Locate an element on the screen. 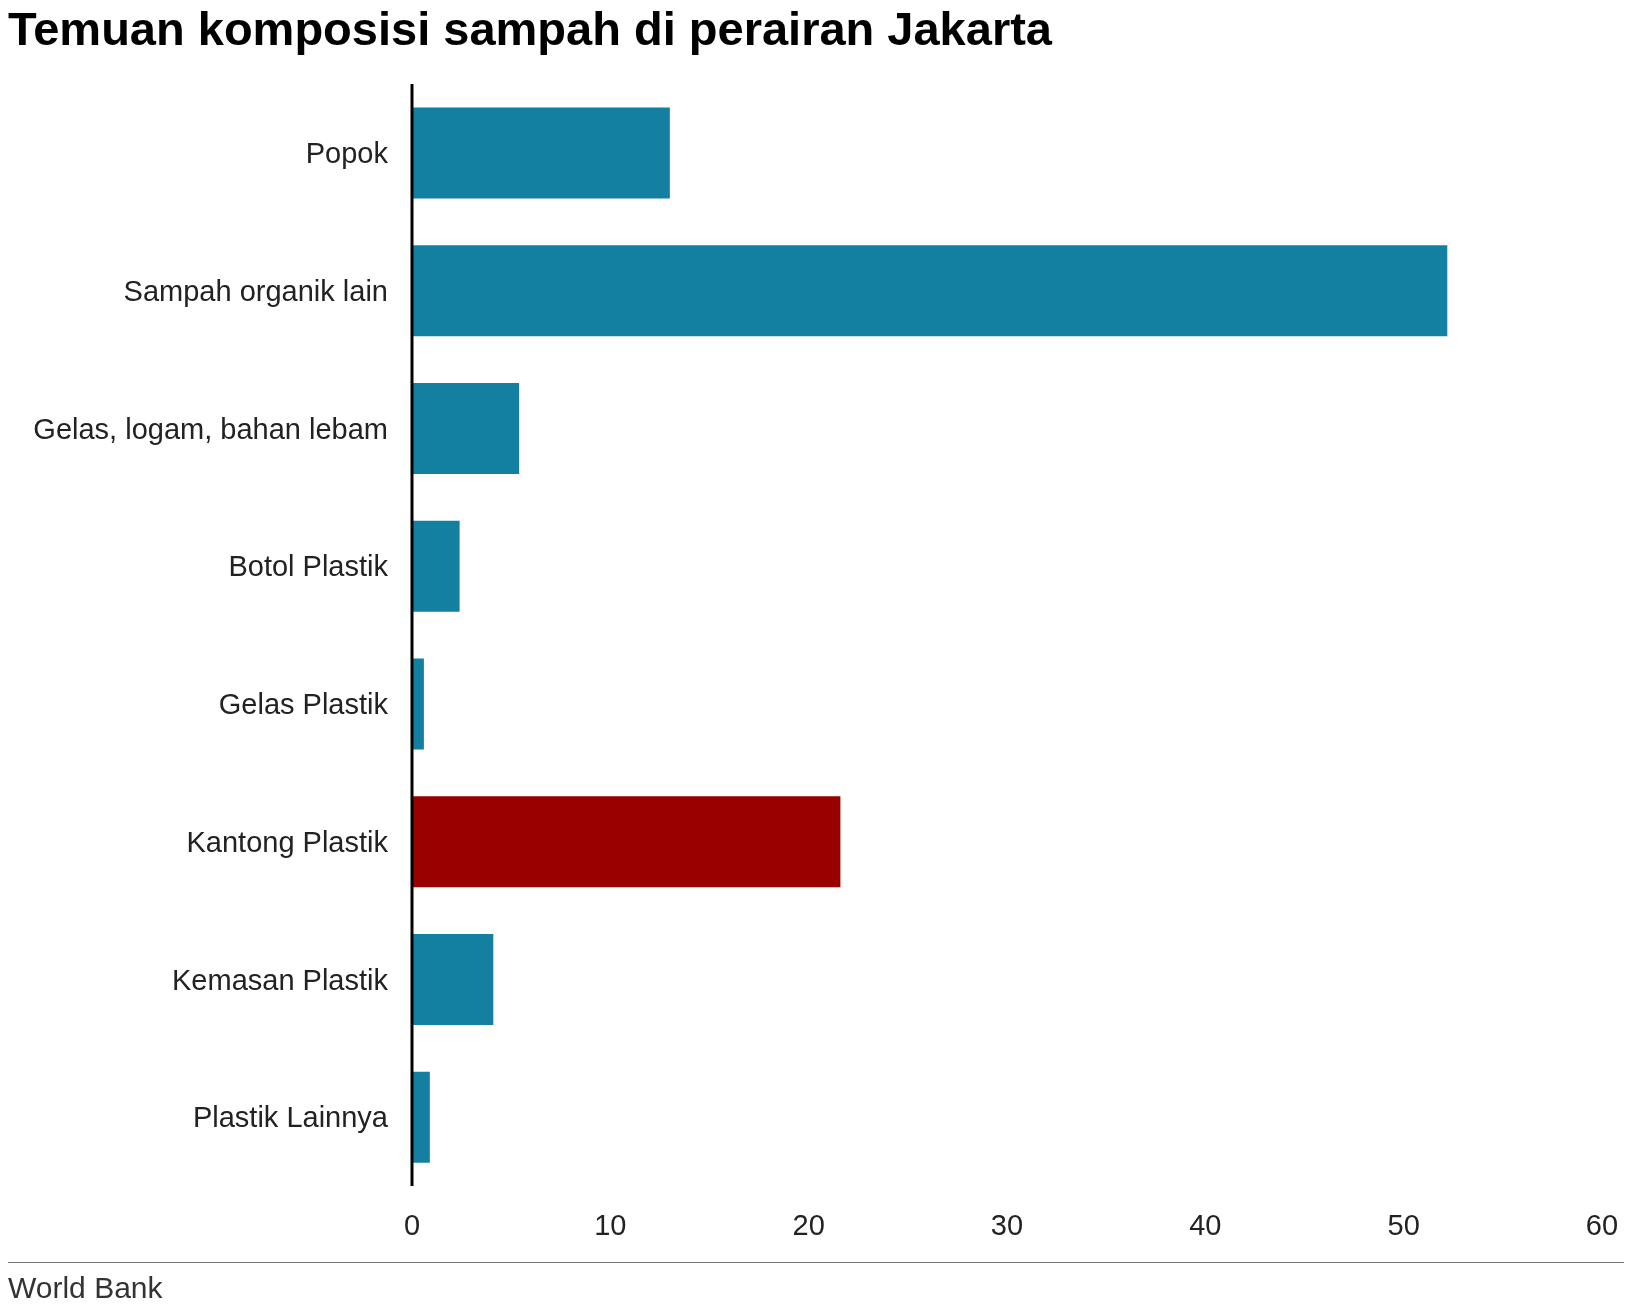 The width and height of the screenshot is (1632, 1310). x-tick-label: 60 is located at coordinates (1602, 1224).